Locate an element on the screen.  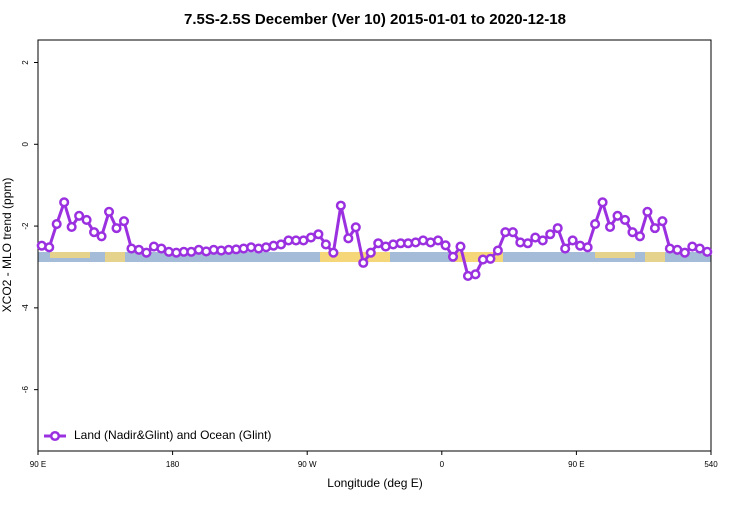
legend-marker is located at coordinates (55, 436).